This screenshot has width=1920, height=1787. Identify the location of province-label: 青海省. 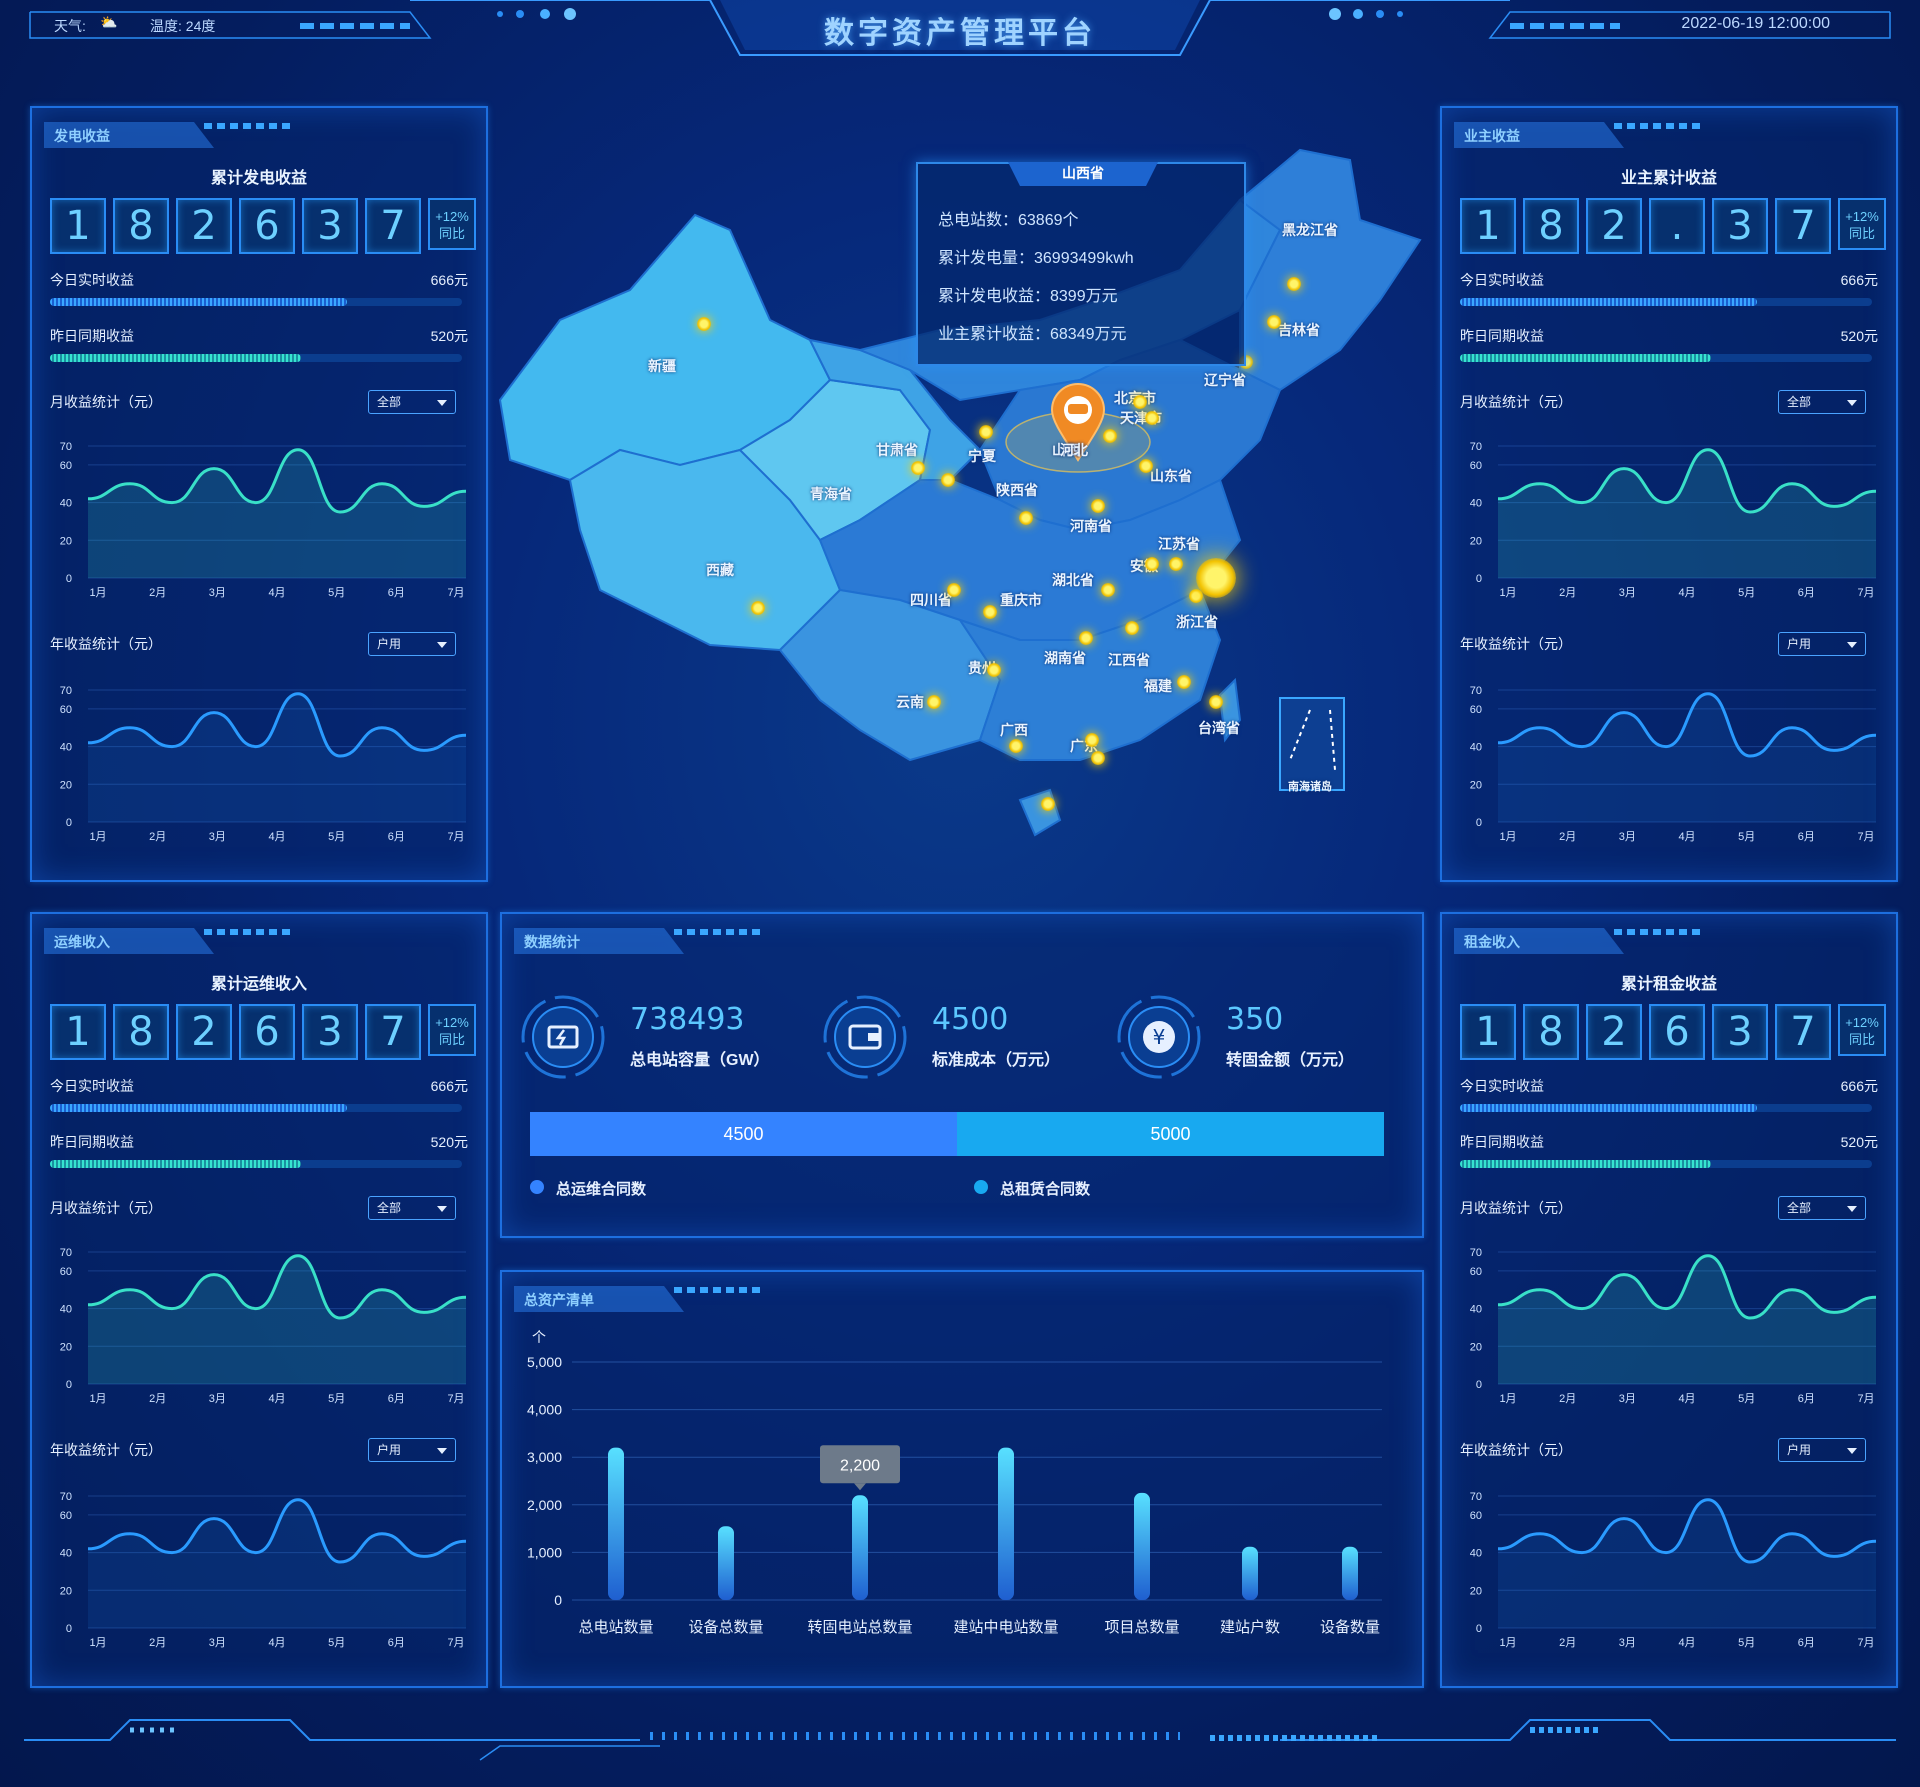
(831, 494).